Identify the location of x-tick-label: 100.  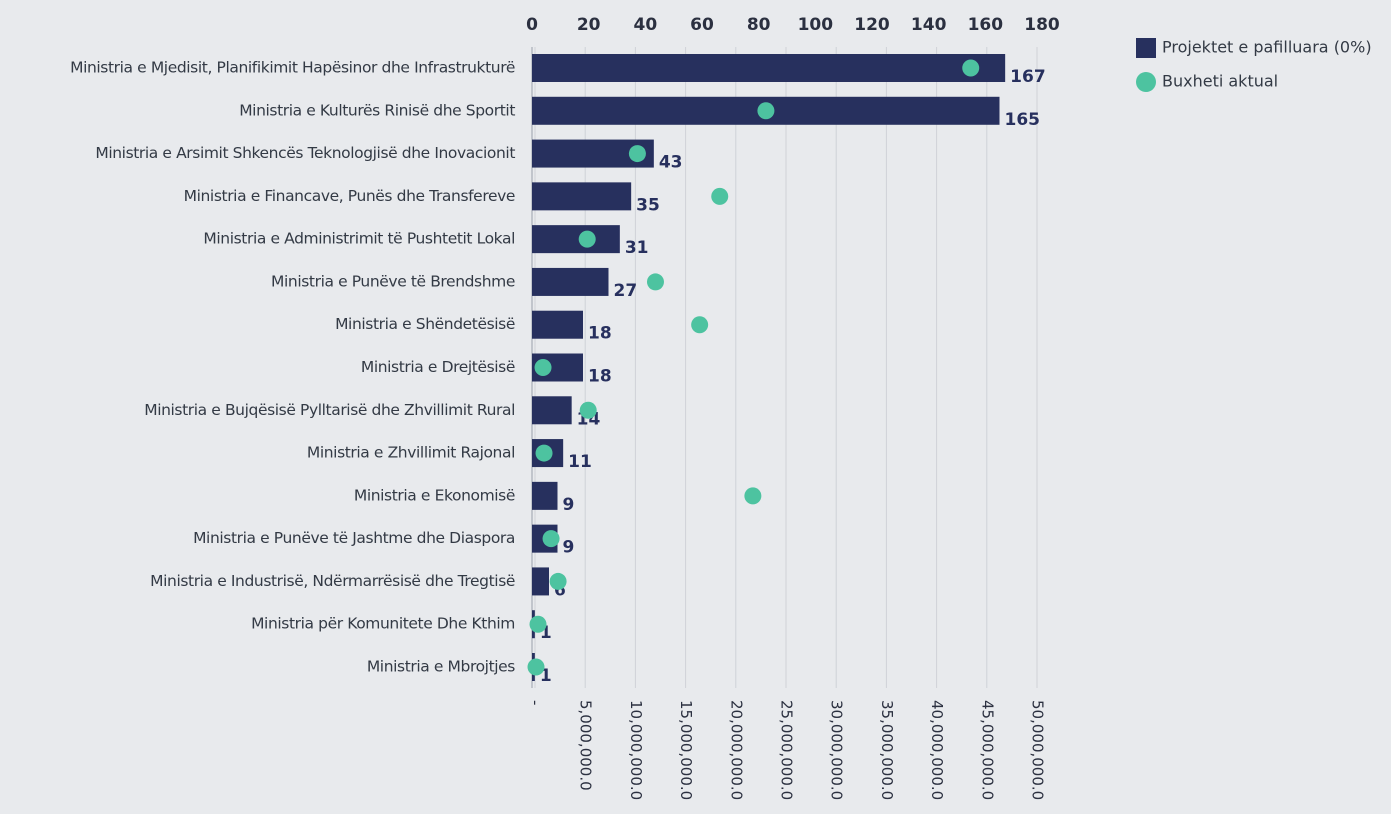
(816, 25).